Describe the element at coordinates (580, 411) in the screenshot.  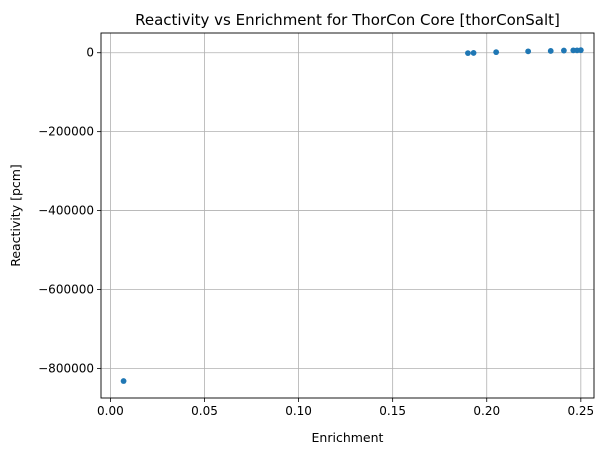
I see `x-tick-label: 0.25` at that location.